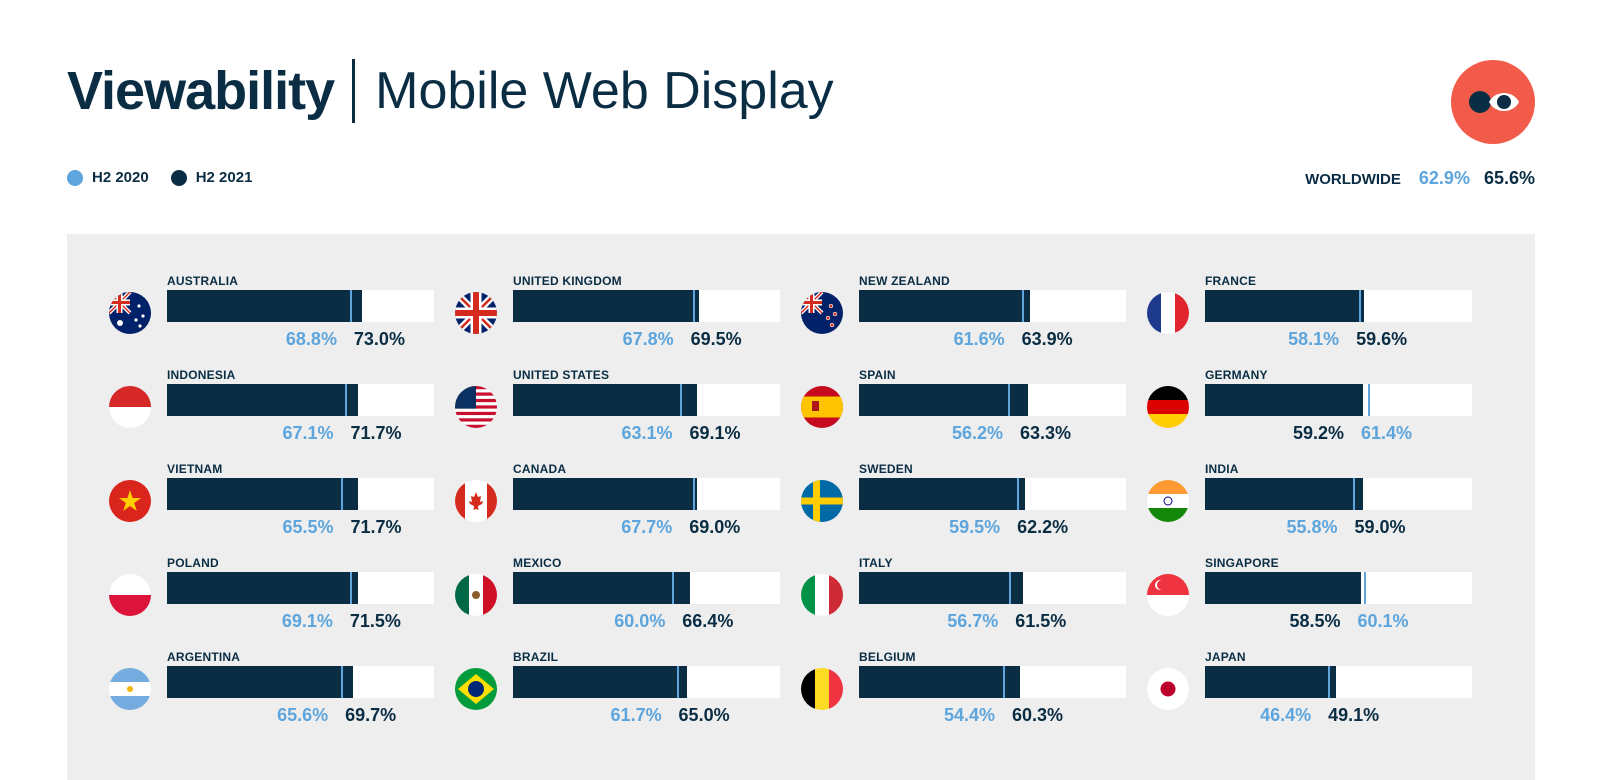 This screenshot has width=1600, height=780. Describe the element at coordinates (561, 375) in the screenshot. I see `country-label: UNITED STATES` at that location.